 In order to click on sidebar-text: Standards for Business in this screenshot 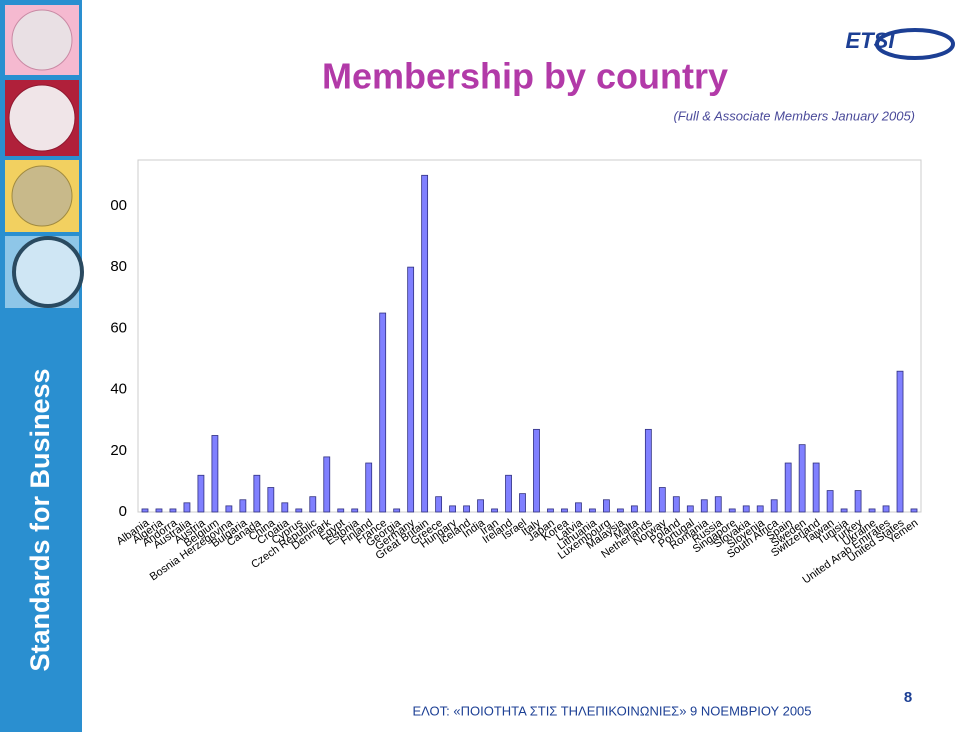, I will do `click(40, 519)`.